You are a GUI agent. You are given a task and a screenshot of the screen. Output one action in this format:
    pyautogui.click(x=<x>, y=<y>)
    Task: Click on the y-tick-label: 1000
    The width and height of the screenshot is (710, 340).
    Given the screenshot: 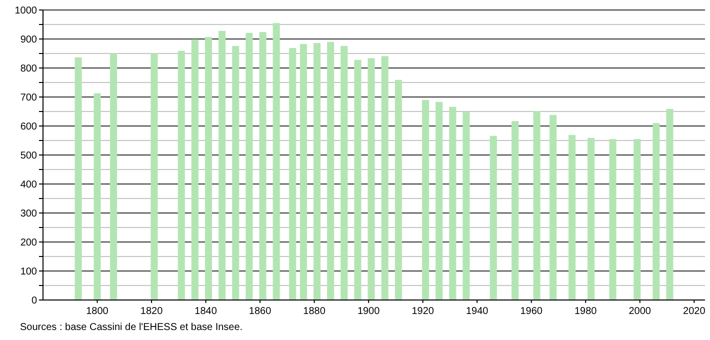 What is the action you would take?
    pyautogui.click(x=26, y=11)
    